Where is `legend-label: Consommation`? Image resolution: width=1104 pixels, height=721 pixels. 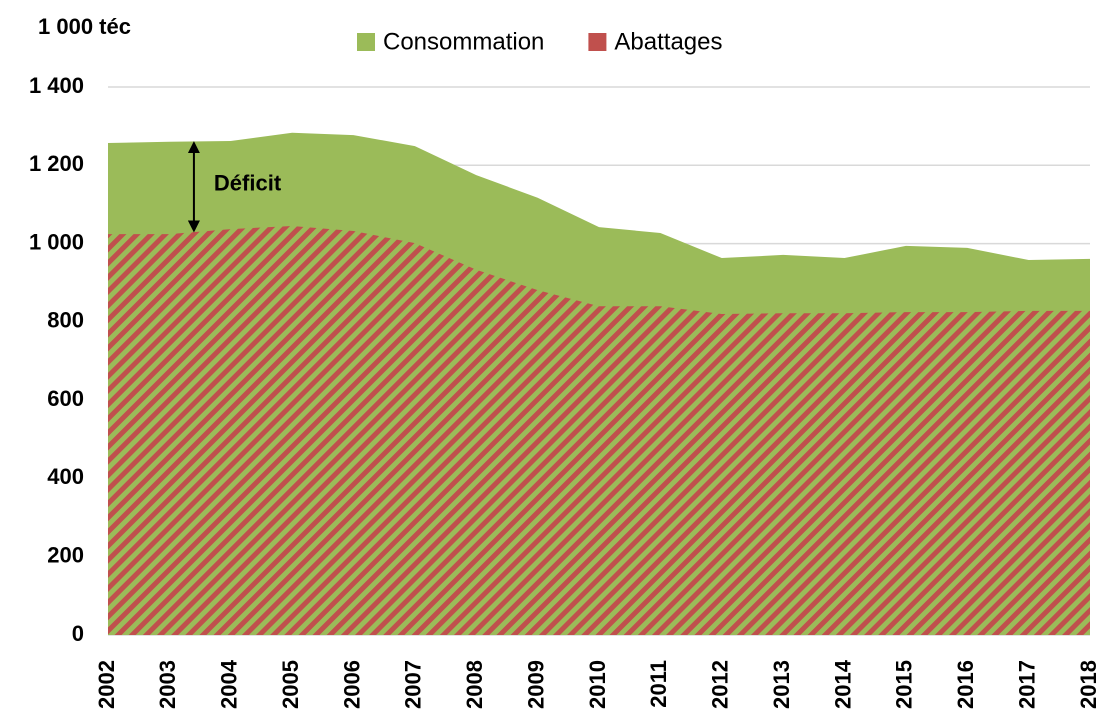
legend-label: Consommation is located at coordinates (463, 41).